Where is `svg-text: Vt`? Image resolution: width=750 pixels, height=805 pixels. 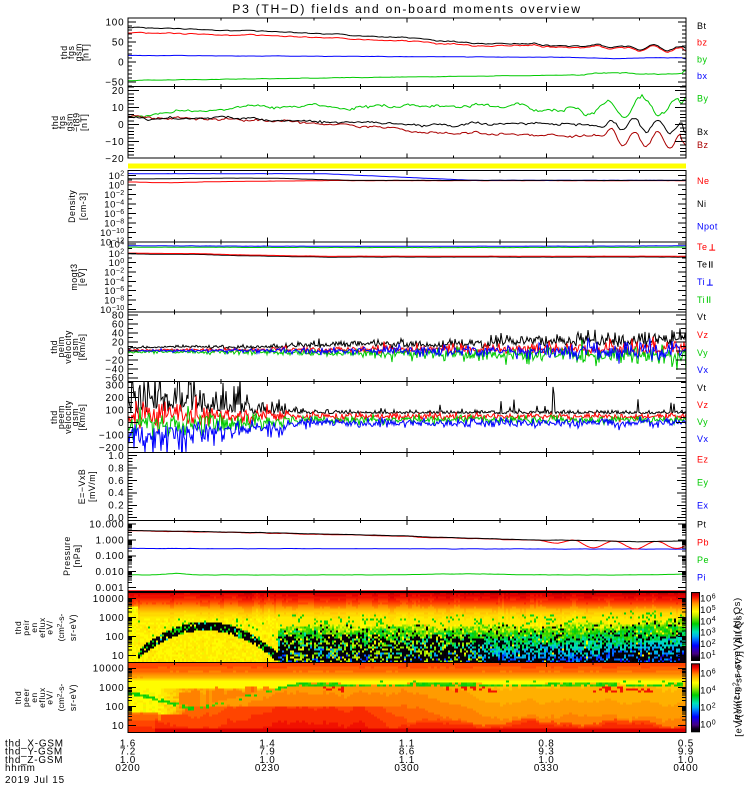 svg-text: Vt is located at coordinates (701, 317).